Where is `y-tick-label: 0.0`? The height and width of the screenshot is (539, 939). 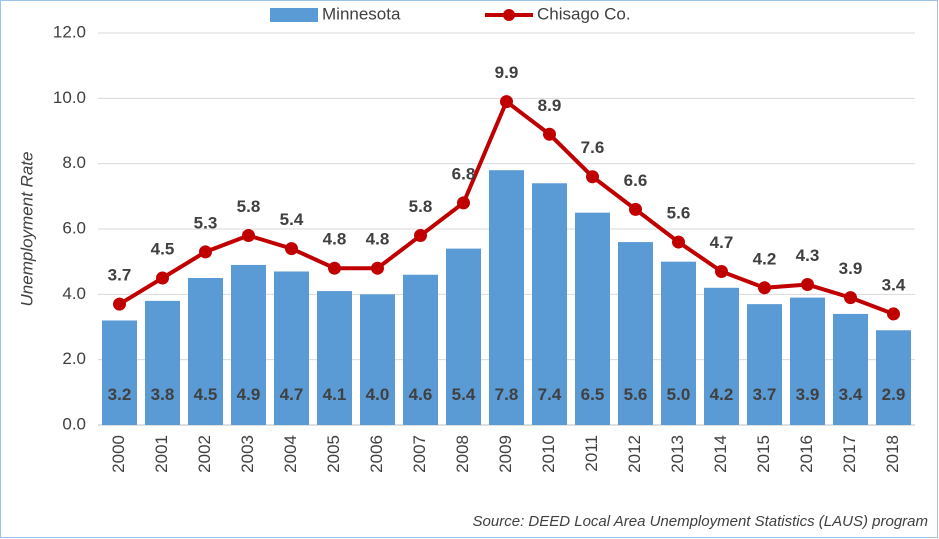
y-tick-label: 0.0 is located at coordinates (74, 423).